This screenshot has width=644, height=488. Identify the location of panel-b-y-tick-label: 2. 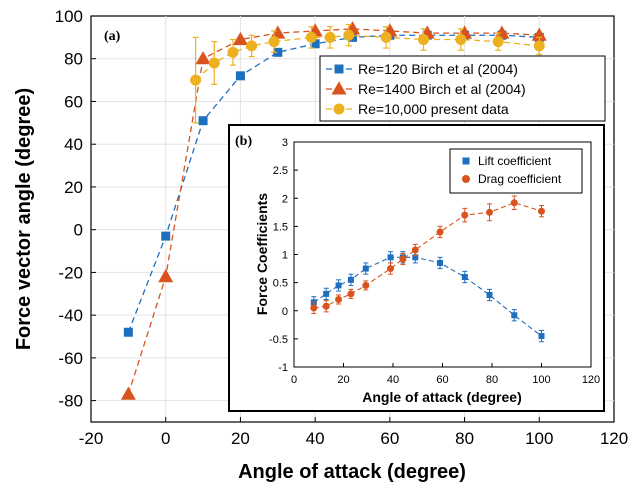
(285, 199).